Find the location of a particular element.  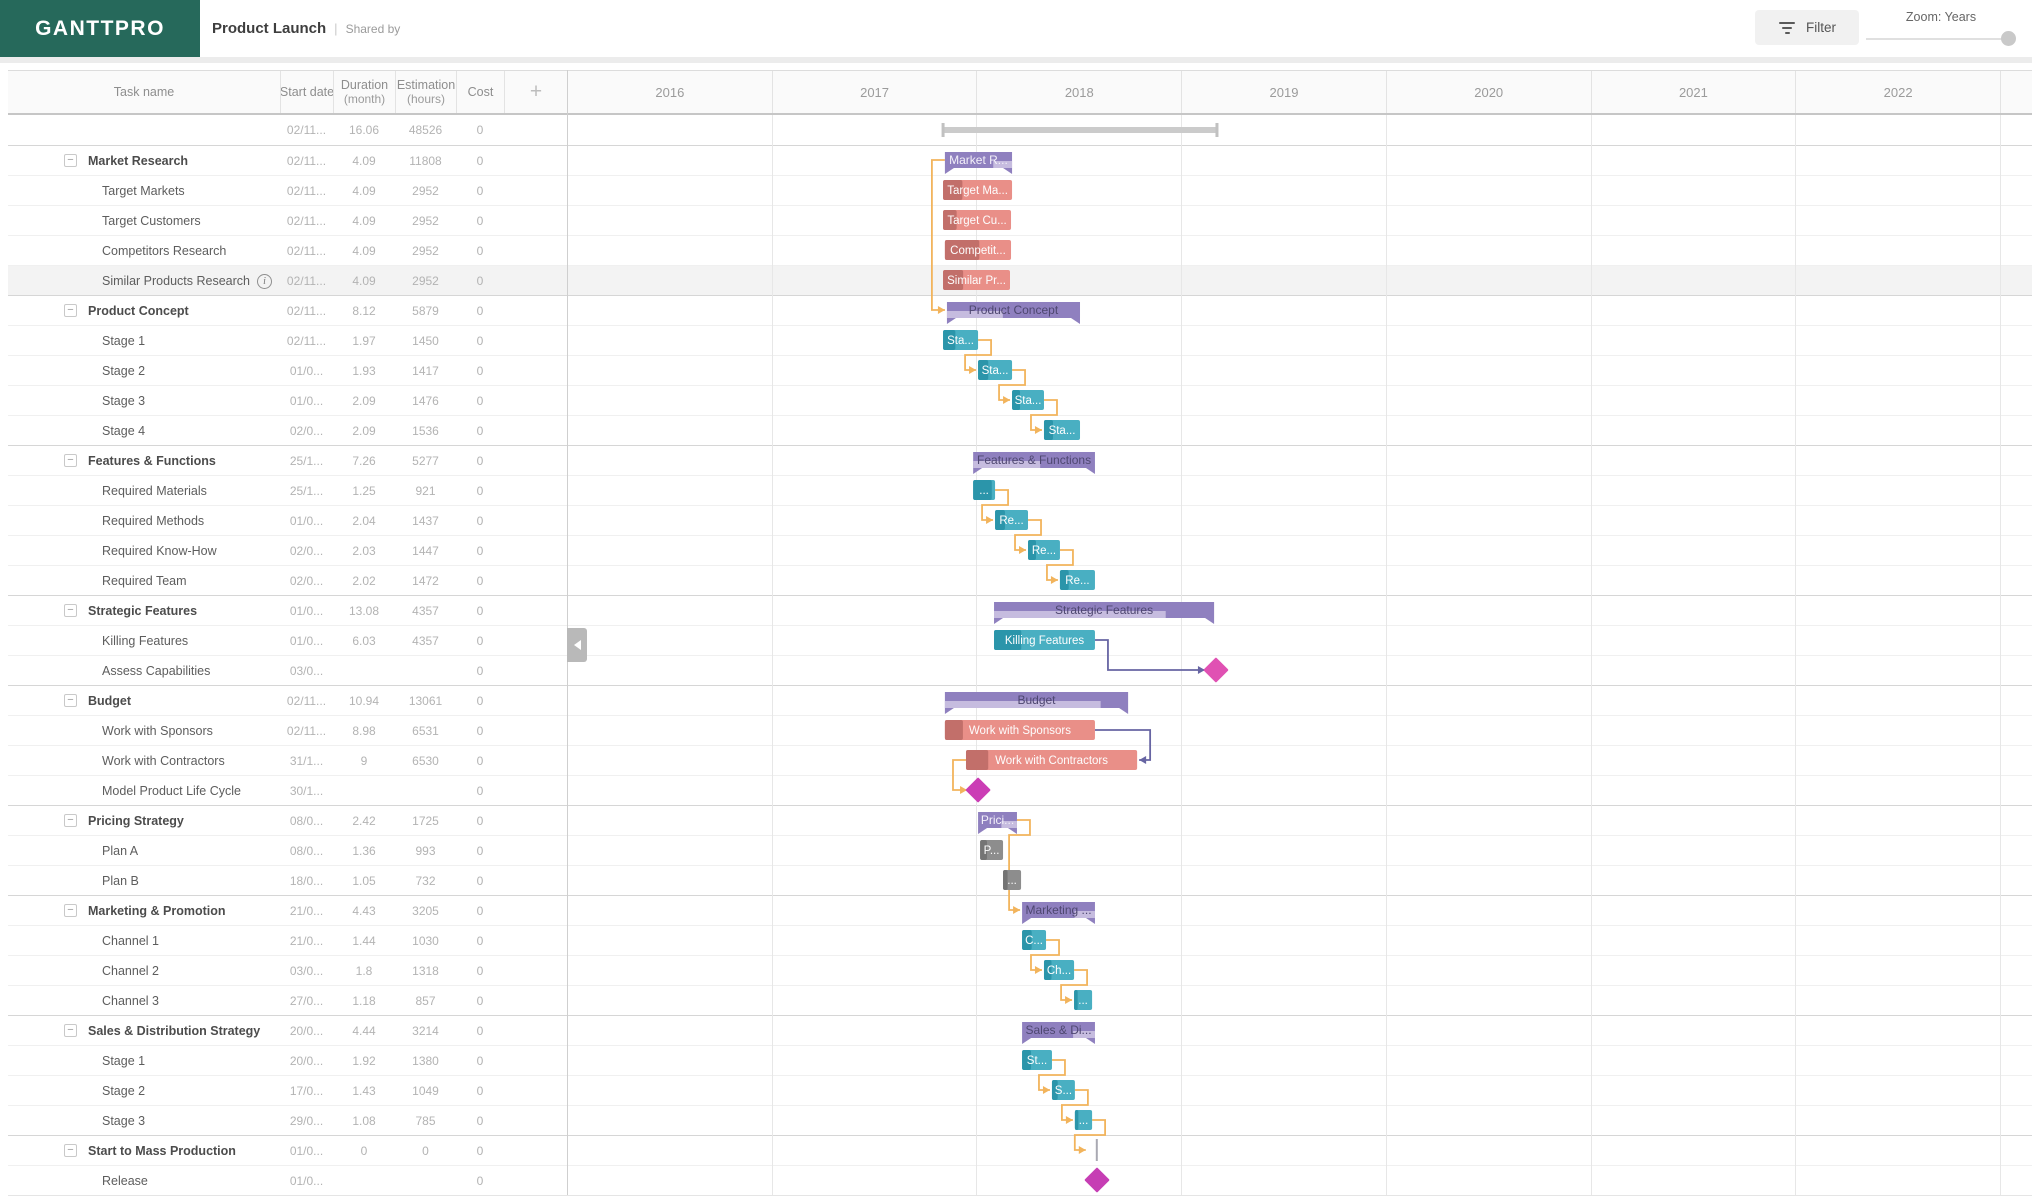

app-logo: GANTTPRO is located at coordinates (100, 28).